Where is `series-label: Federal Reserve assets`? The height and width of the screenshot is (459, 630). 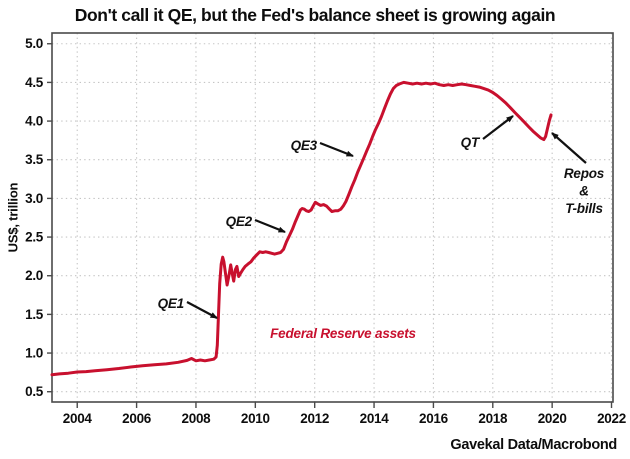 series-label: Federal Reserve assets is located at coordinates (343, 333).